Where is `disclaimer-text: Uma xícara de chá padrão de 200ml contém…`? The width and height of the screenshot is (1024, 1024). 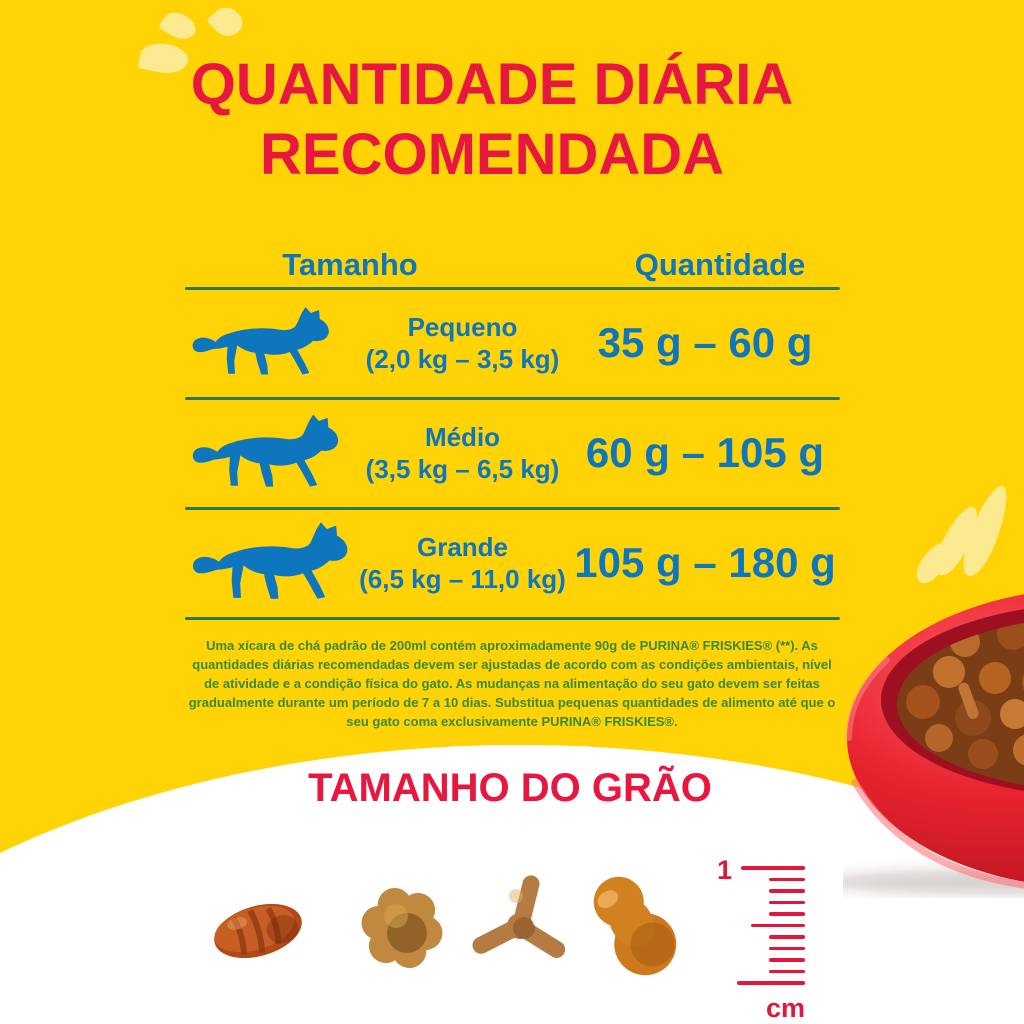
disclaimer-text: Uma xícara de chá padrão de 200ml contém… is located at coordinates (512, 683).